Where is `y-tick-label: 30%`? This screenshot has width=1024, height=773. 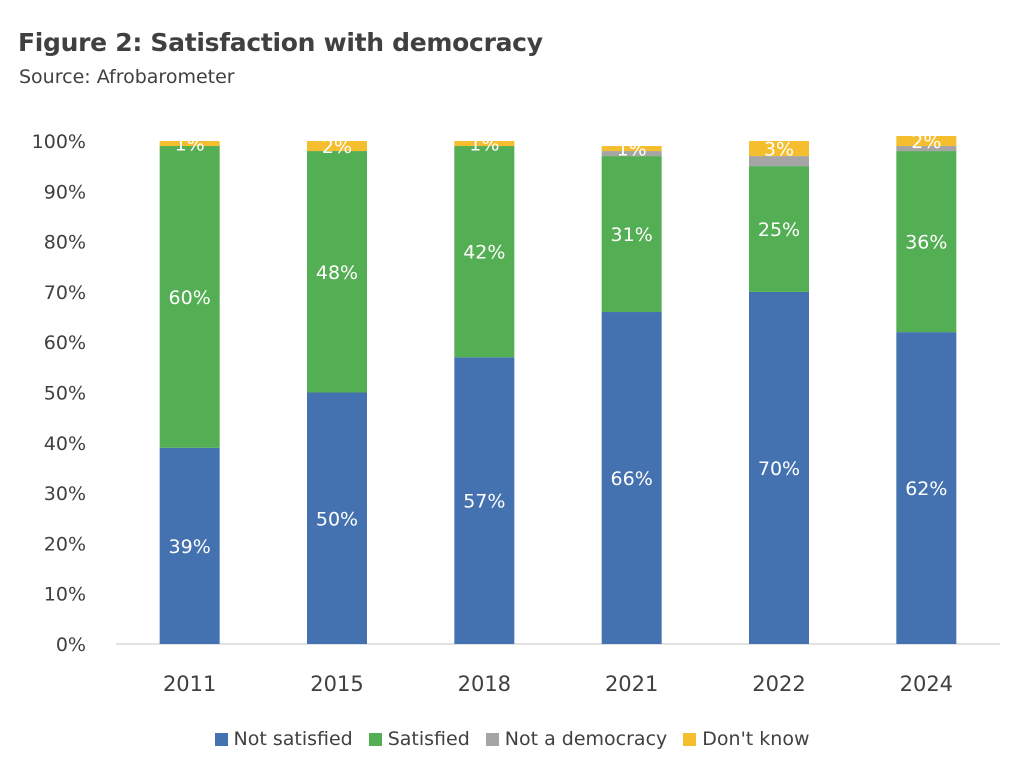 y-tick-label: 30% is located at coordinates (65, 494).